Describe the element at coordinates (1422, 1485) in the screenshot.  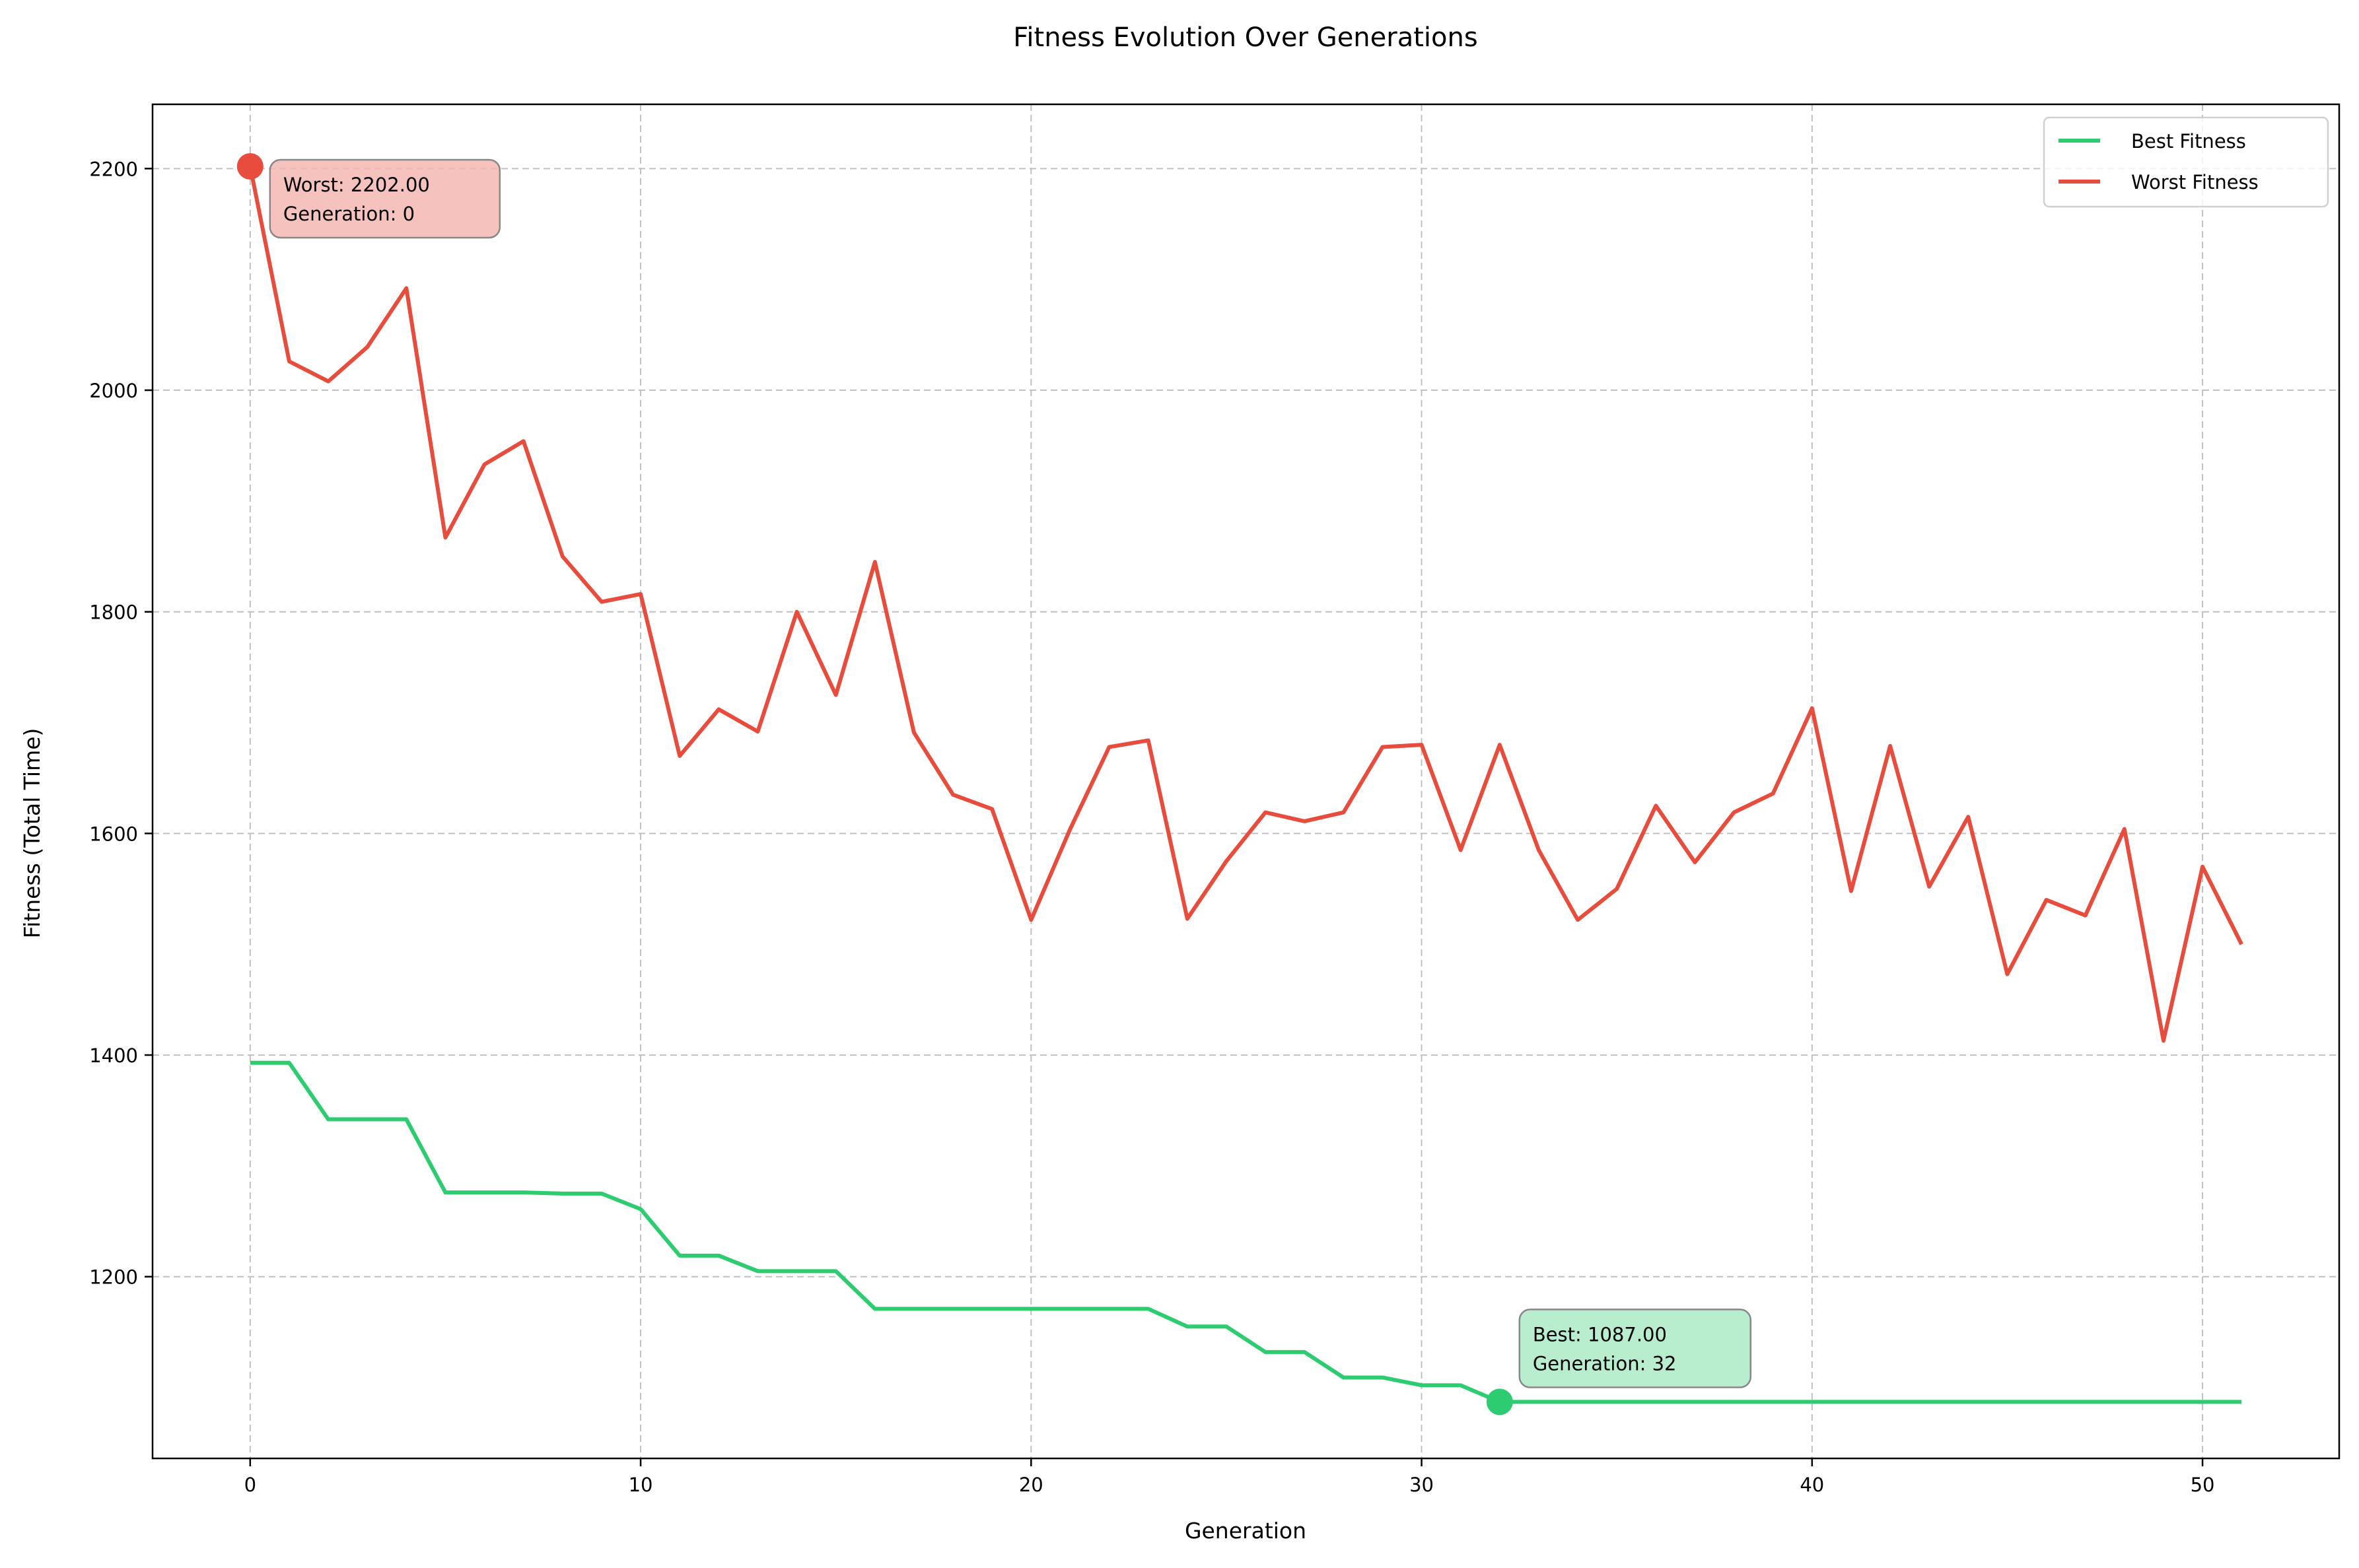
I see `x-tick-label: 30` at that location.